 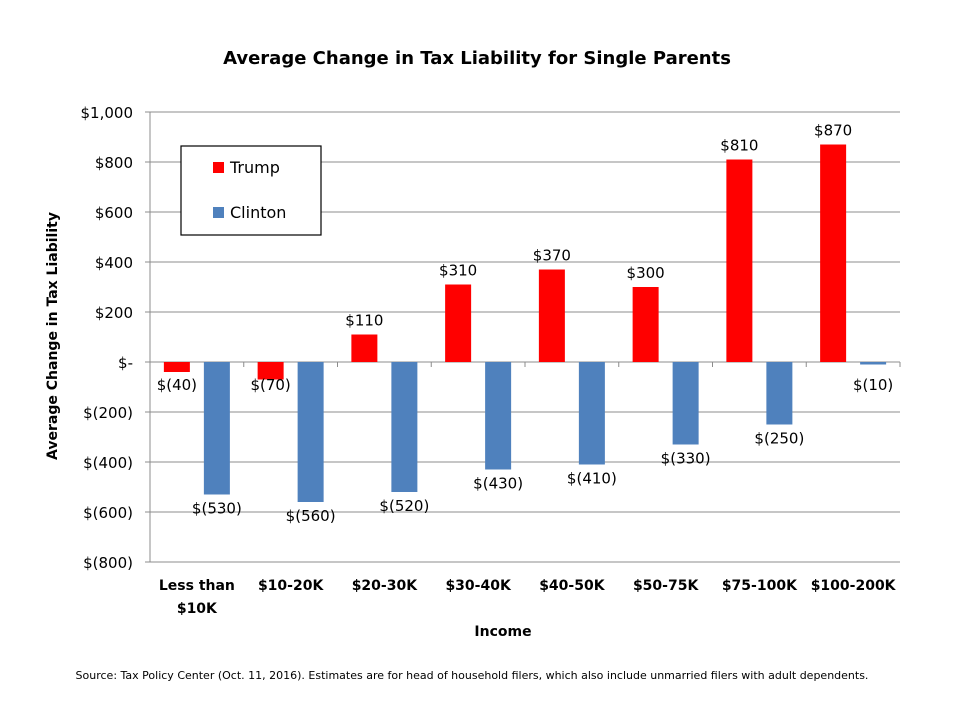 I want to click on y-tick-label: $400, so click(x=114, y=263).